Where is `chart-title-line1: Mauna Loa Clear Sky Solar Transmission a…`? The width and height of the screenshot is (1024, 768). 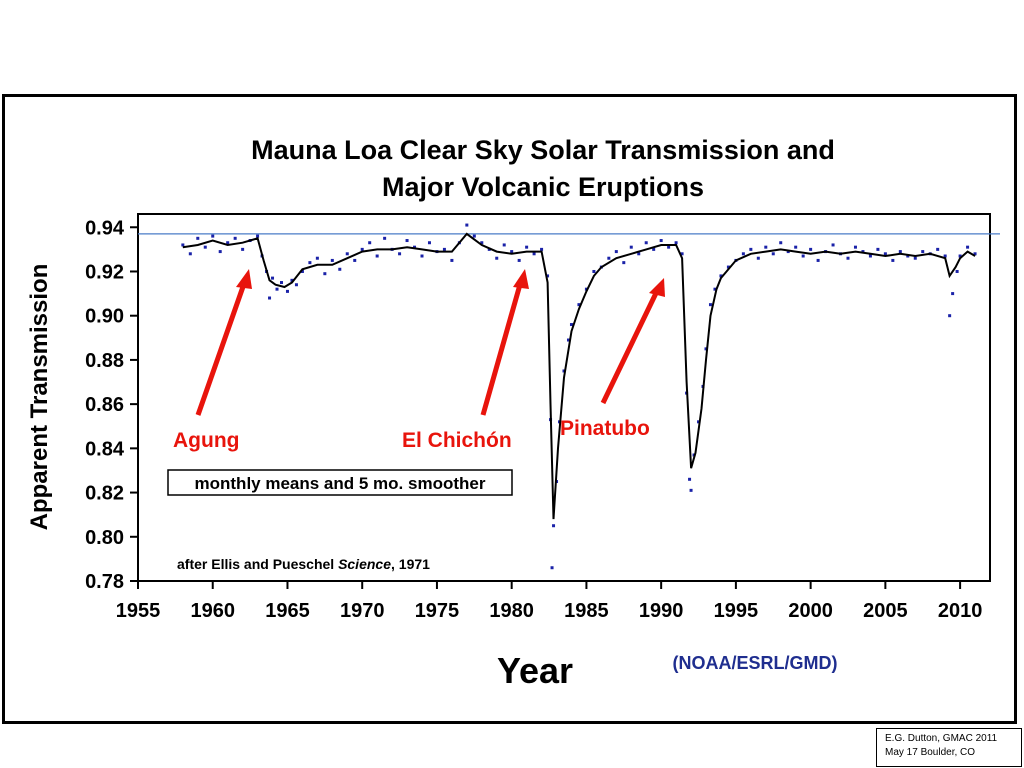 chart-title-line1: Mauna Loa Clear Sky Solar Transmission a… is located at coordinates (543, 150).